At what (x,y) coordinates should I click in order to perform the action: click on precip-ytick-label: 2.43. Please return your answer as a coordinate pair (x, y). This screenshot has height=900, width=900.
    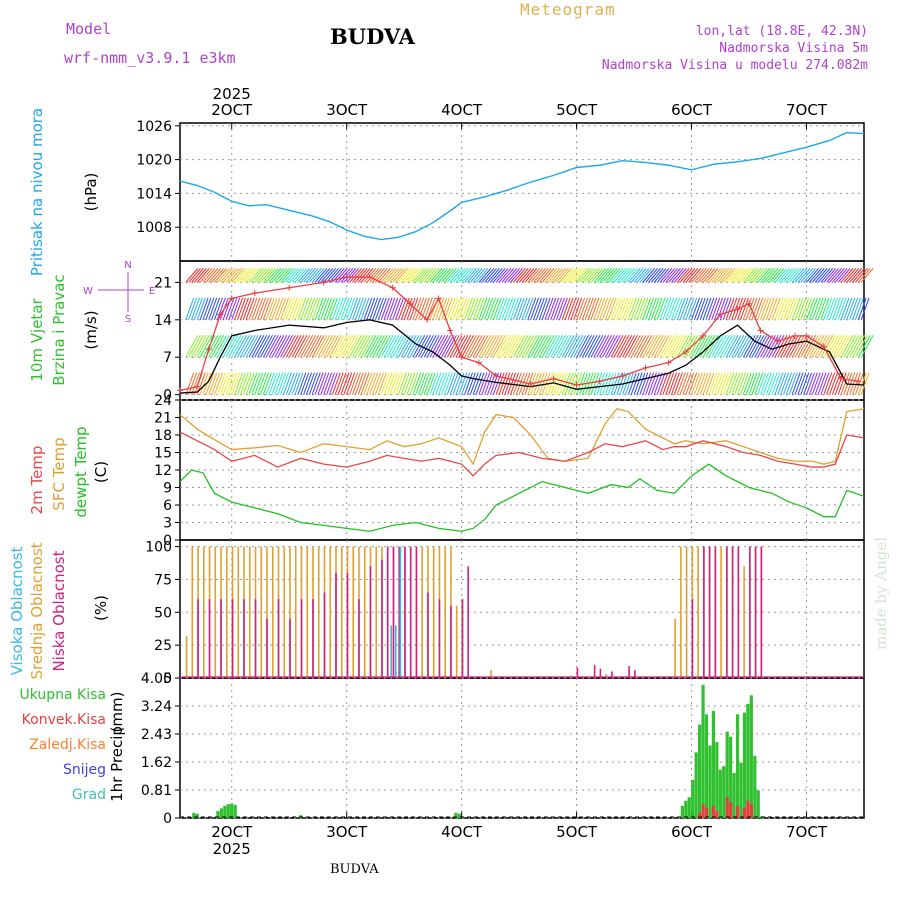
    Looking at the image, I should click on (156, 735).